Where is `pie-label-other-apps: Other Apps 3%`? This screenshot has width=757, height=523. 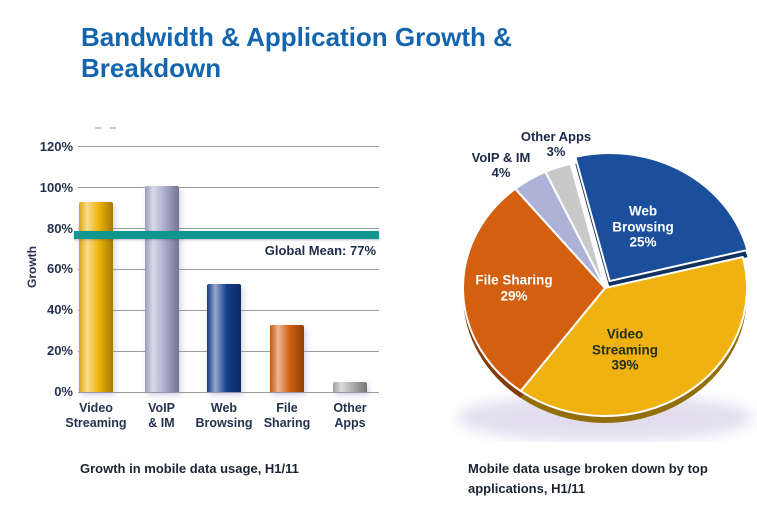
pie-label-other-apps: Other Apps 3% is located at coordinates (556, 144).